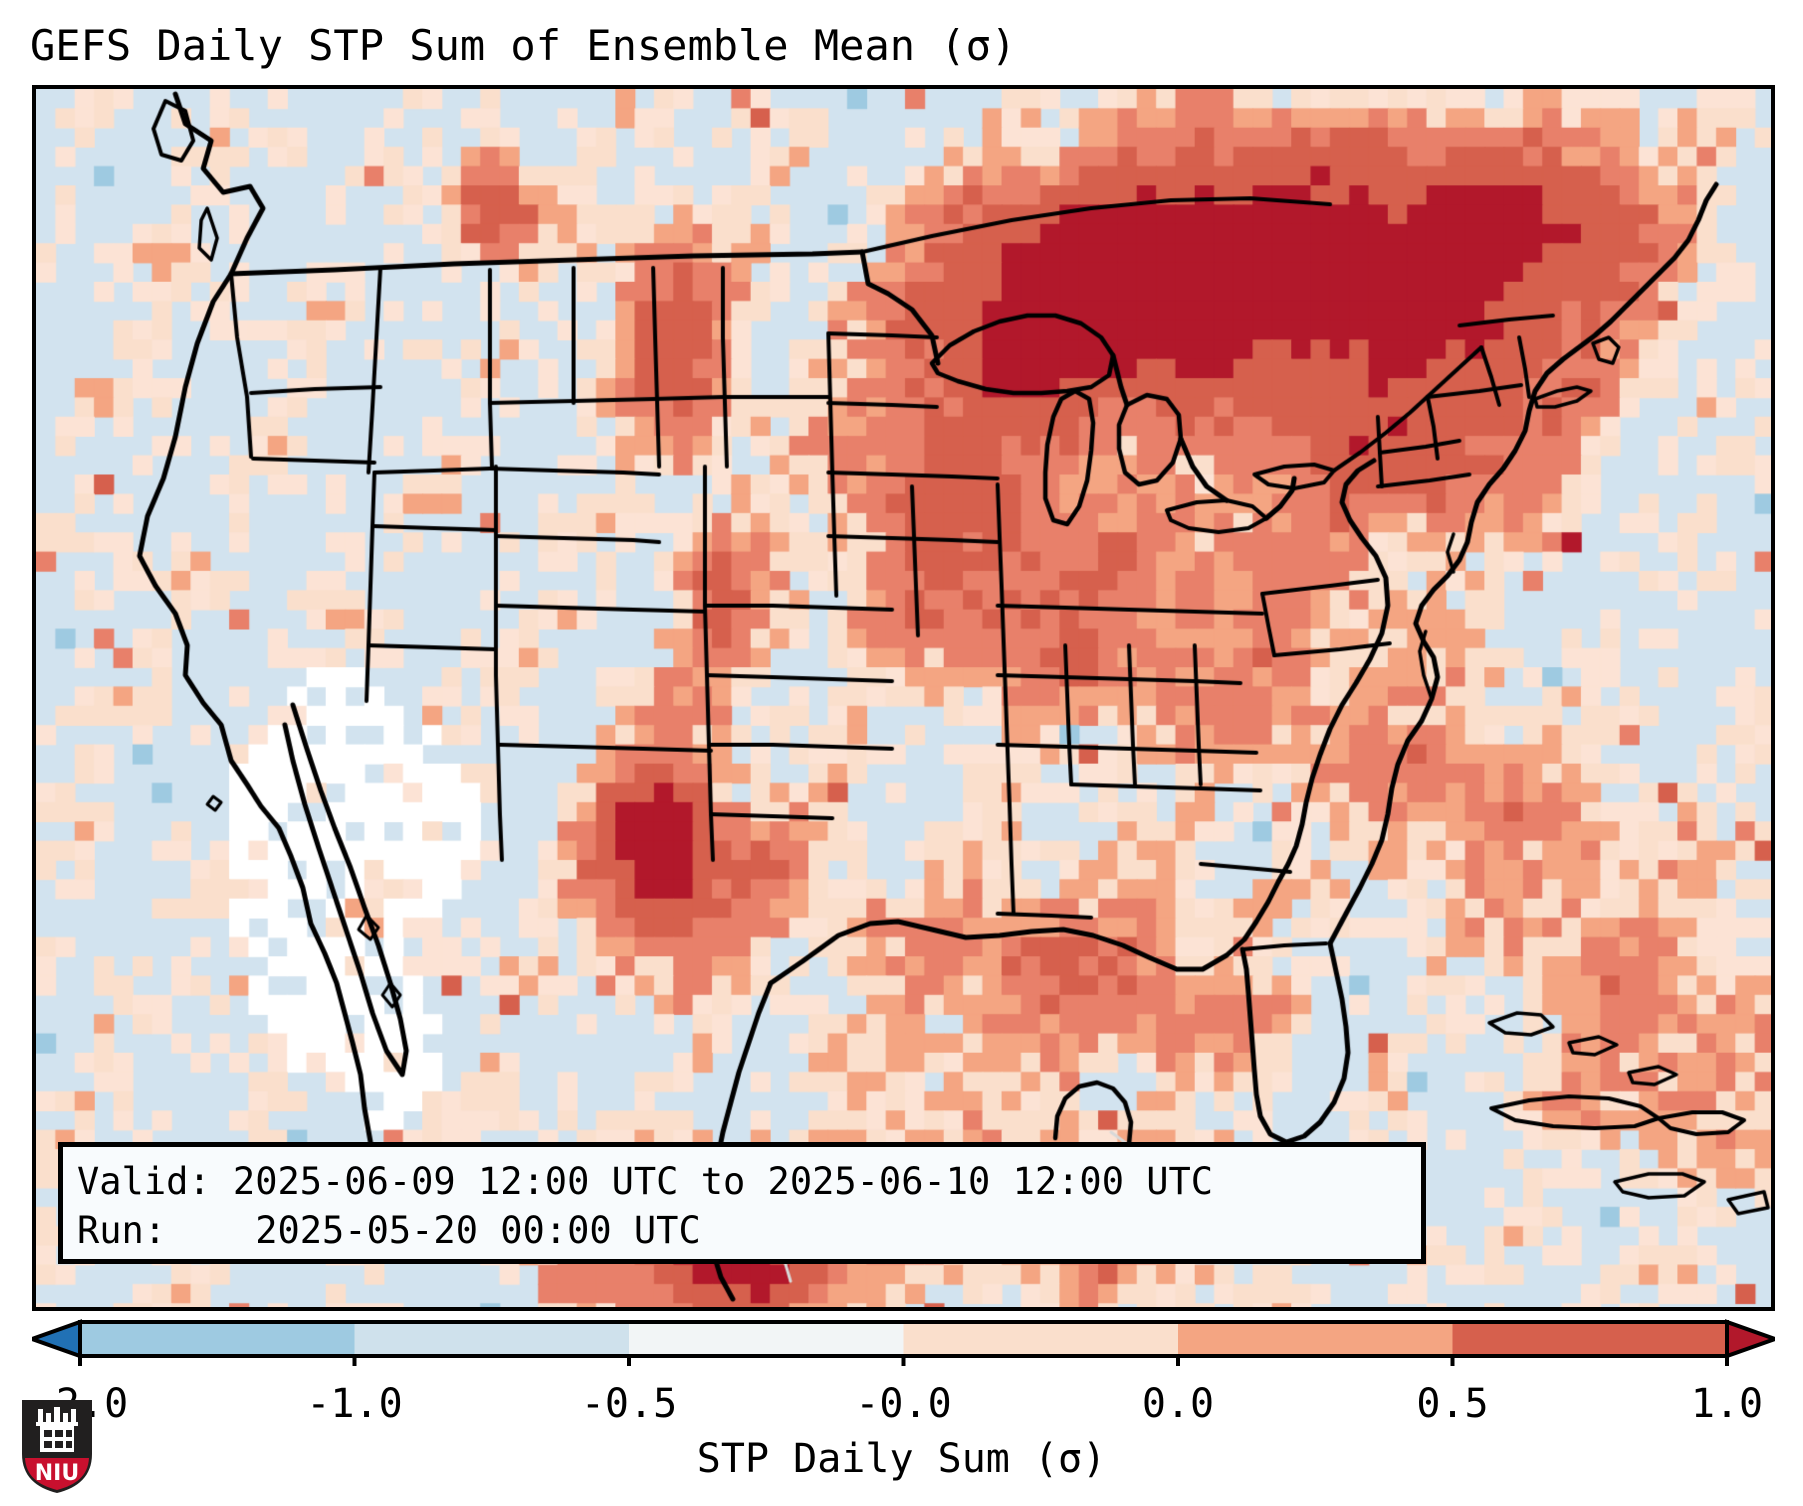 The height and width of the screenshot is (1506, 1803). Describe the element at coordinates (57, 1473) in the screenshot. I see `niu-logo-text: NIU` at that location.